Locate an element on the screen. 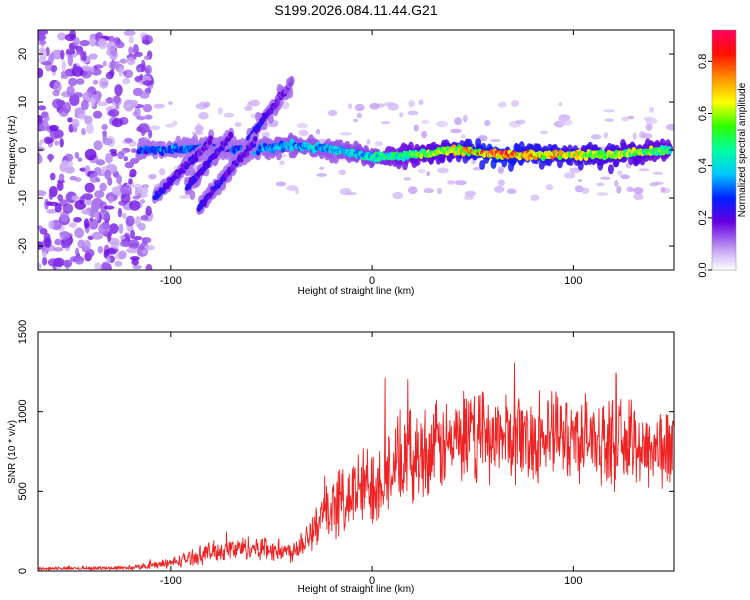 The width and height of the screenshot is (750, 600). colorbar-label: Normalized spectral amplitude is located at coordinates (742, 149).